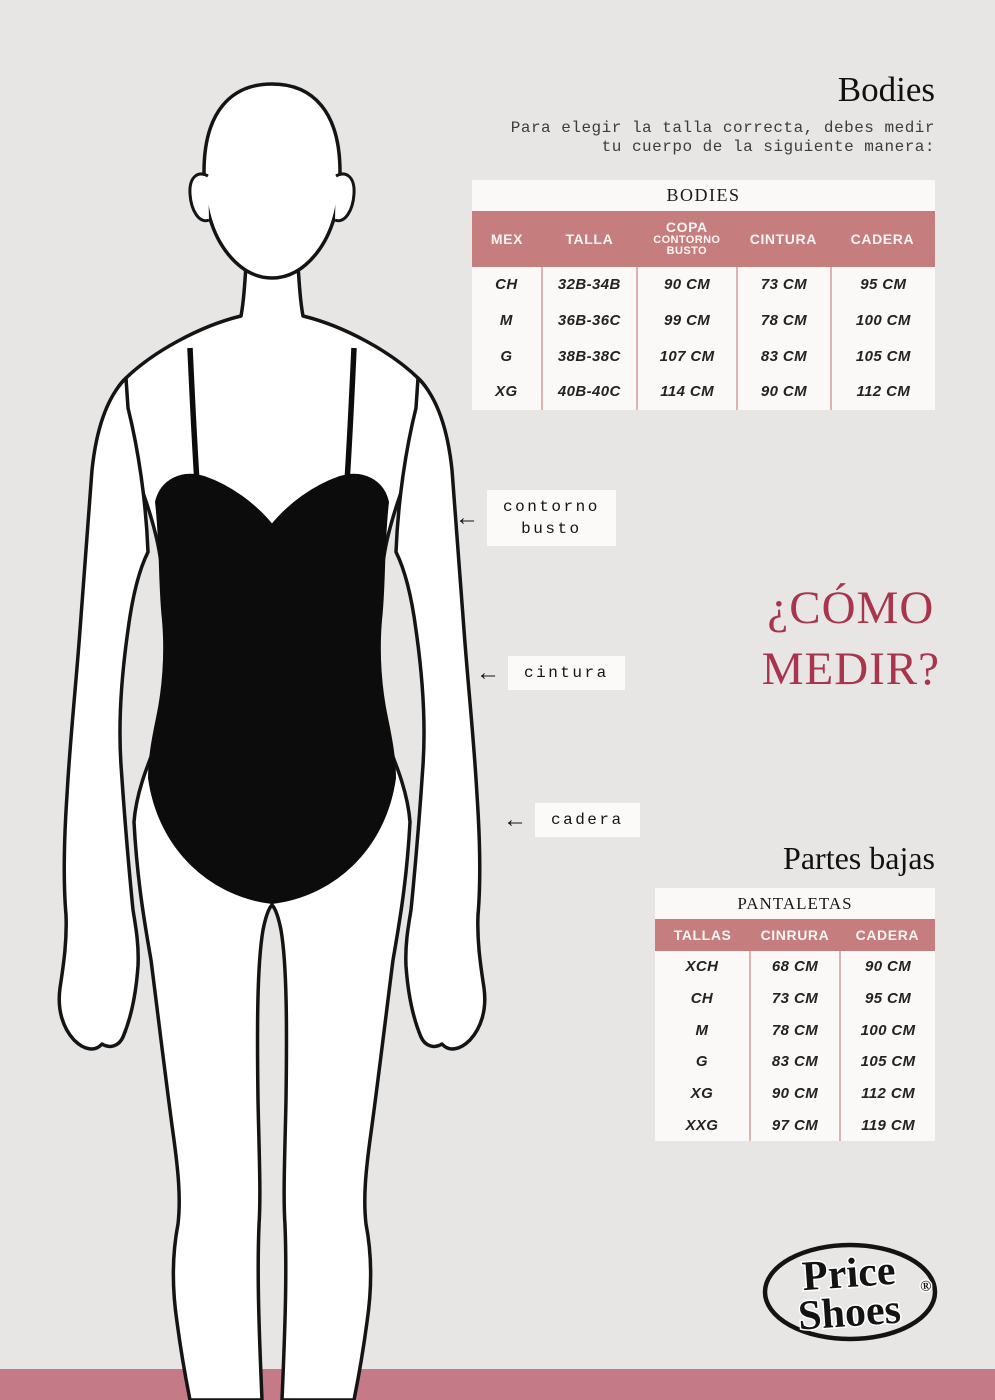 The width and height of the screenshot is (995, 1400). What do you see at coordinates (350, 415) in the screenshot?
I see `bodysuit-strap-right` at bounding box center [350, 415].